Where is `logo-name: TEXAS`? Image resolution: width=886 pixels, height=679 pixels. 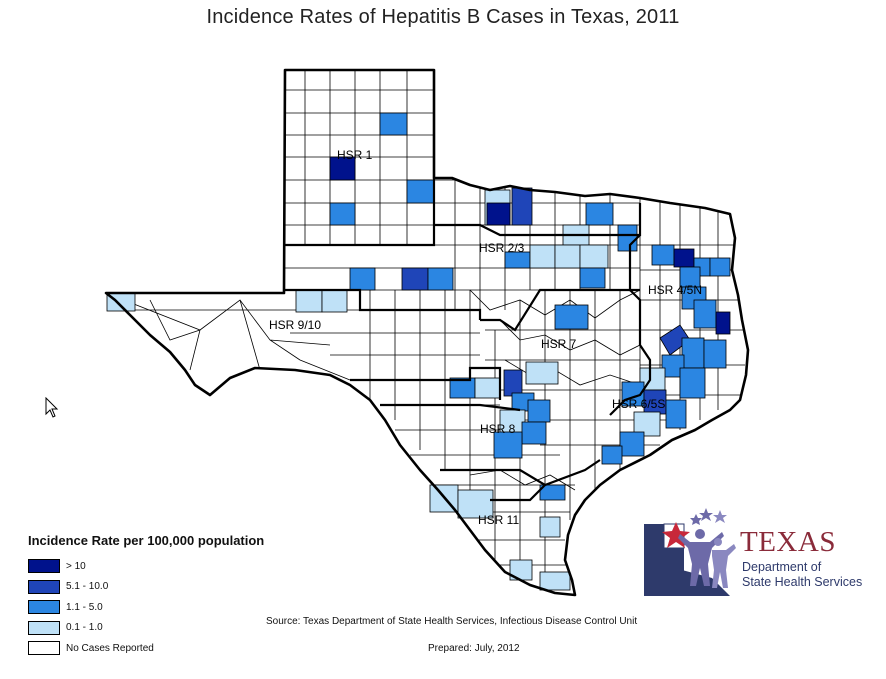 logo-name: TEXAS is located at coordinates (788, 542).